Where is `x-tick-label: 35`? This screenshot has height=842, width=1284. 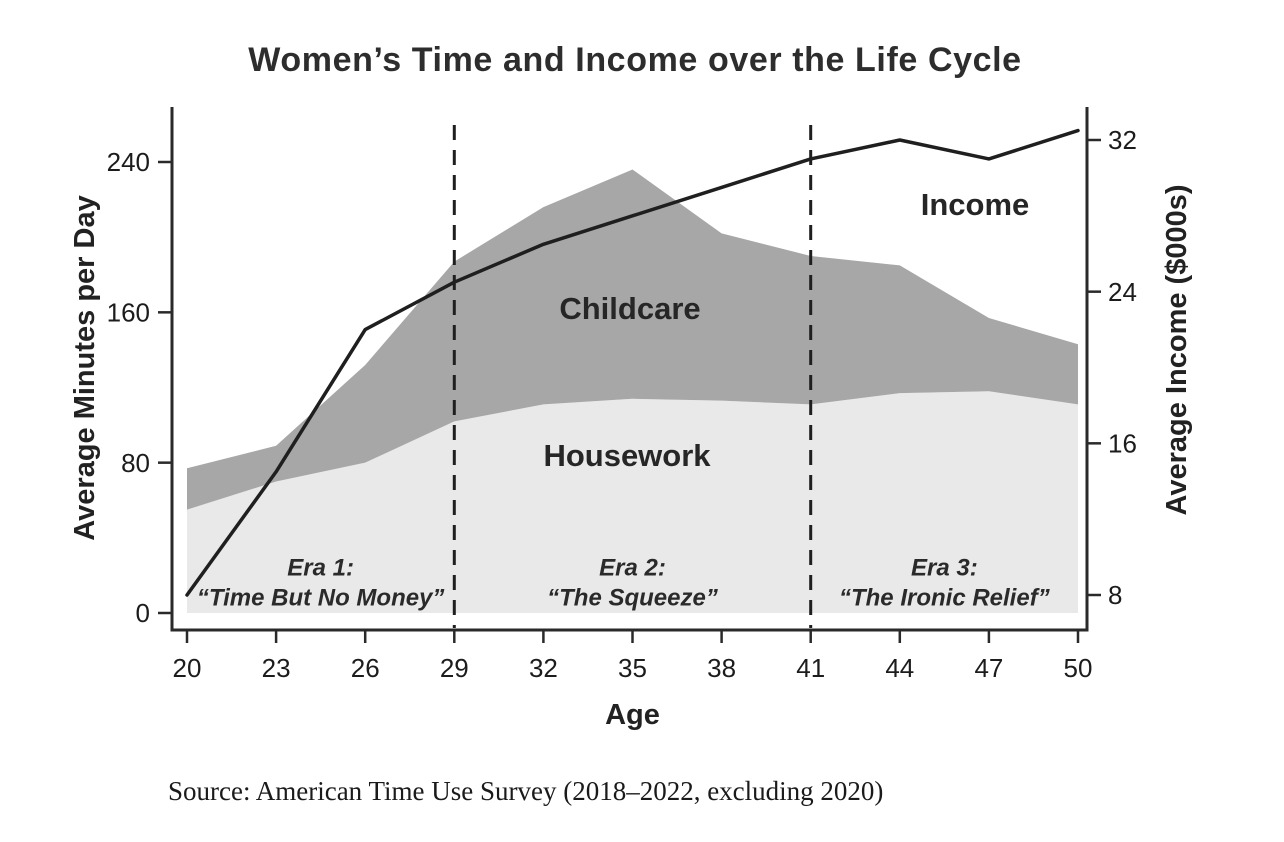
x-tick-label: 35 is located at coordinates (632, 668).